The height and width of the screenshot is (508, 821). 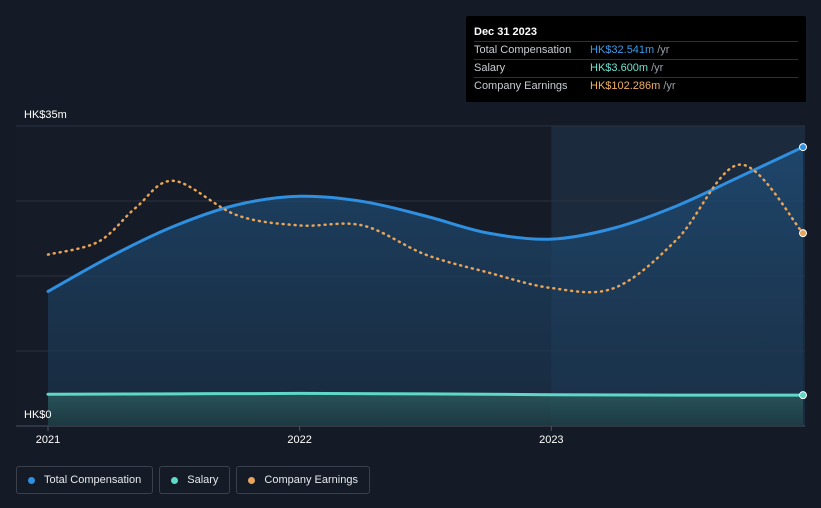 What do you see at coordinates (311, 480) in the screenshot?
I see `legend-label: Company Earnings` at bounding box center [311, 480].